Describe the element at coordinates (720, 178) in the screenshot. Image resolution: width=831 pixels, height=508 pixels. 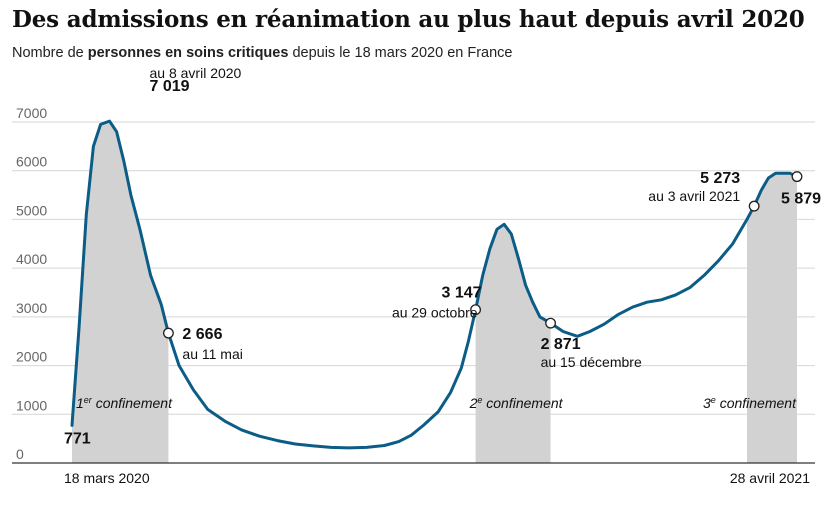
I see `annotation-value-apr-3: 5 273` at that location.